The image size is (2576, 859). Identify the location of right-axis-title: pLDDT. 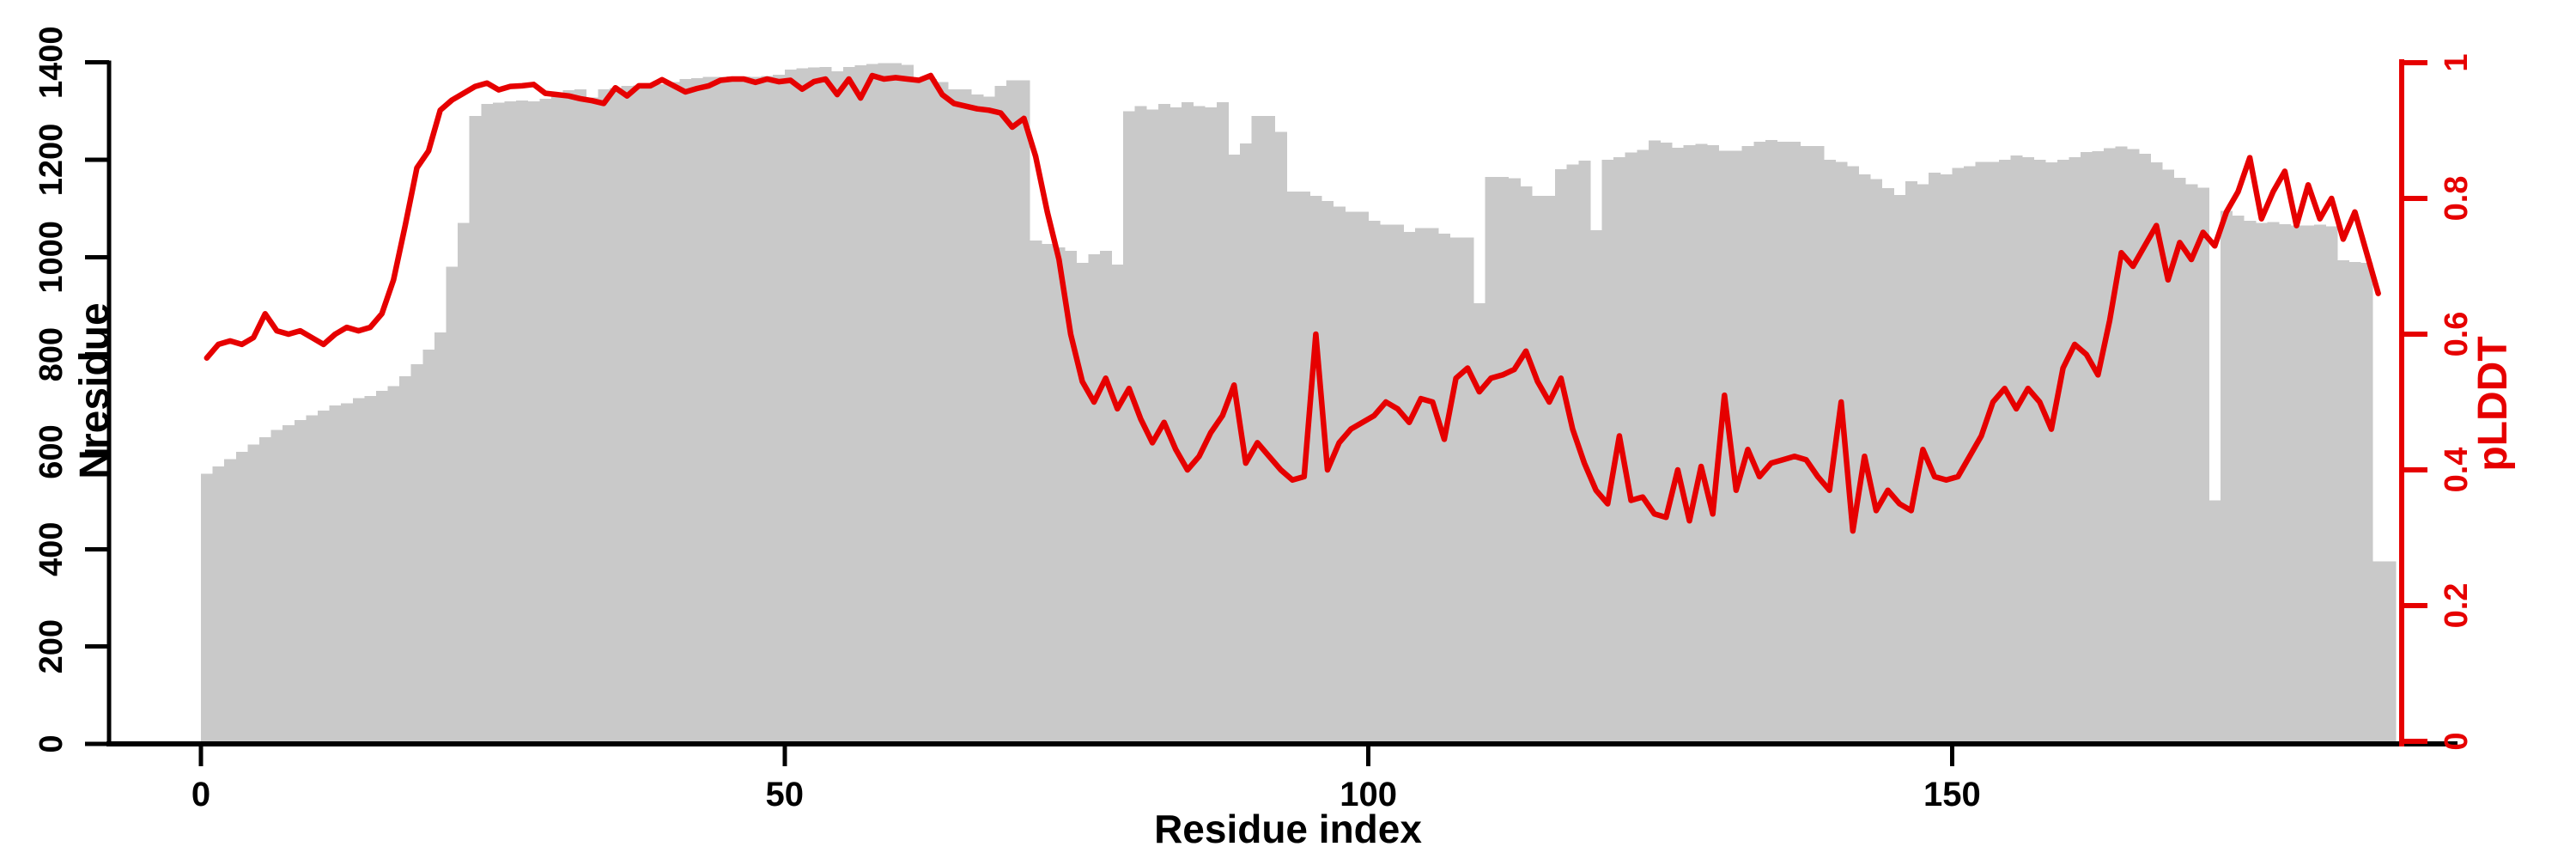
(2493, 404).